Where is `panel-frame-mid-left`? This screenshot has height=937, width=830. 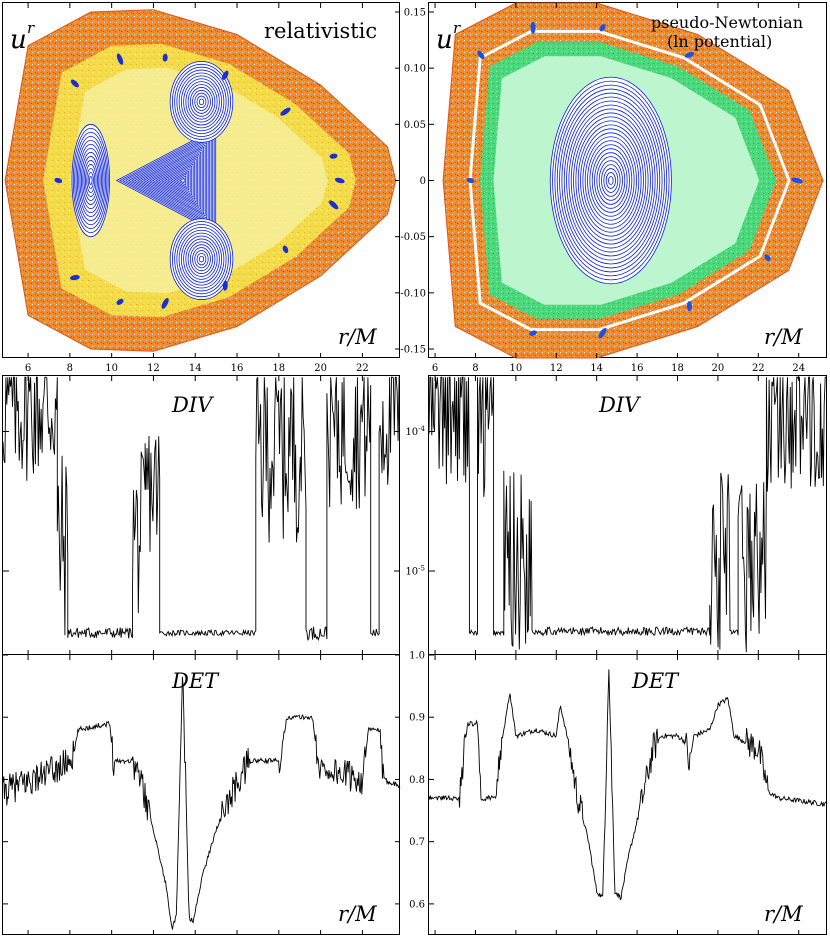 panel-frame-mid-left is located at coordinates (201, 515).